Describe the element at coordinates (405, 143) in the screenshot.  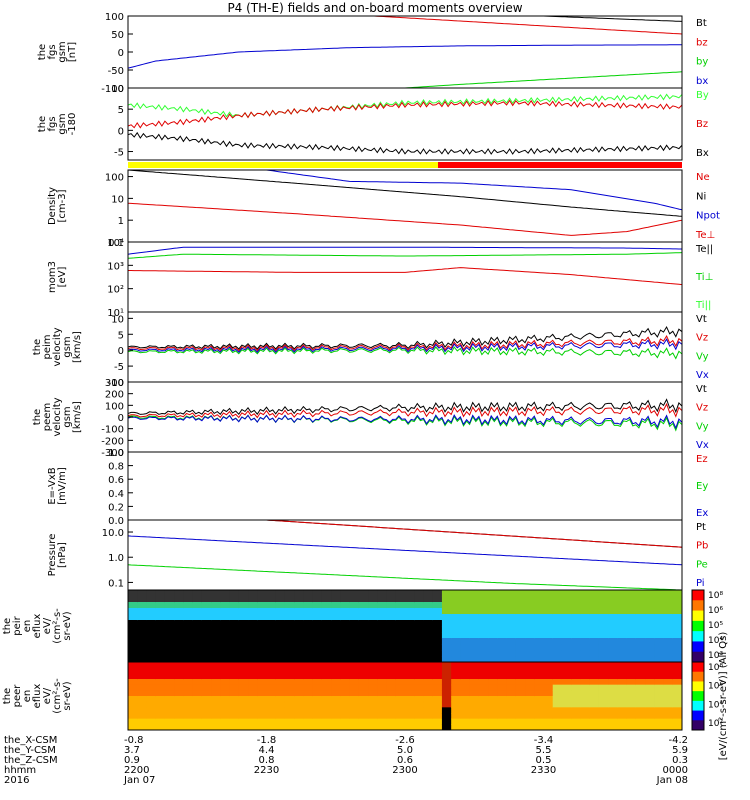
I see `p2-series-Bx` at that location.